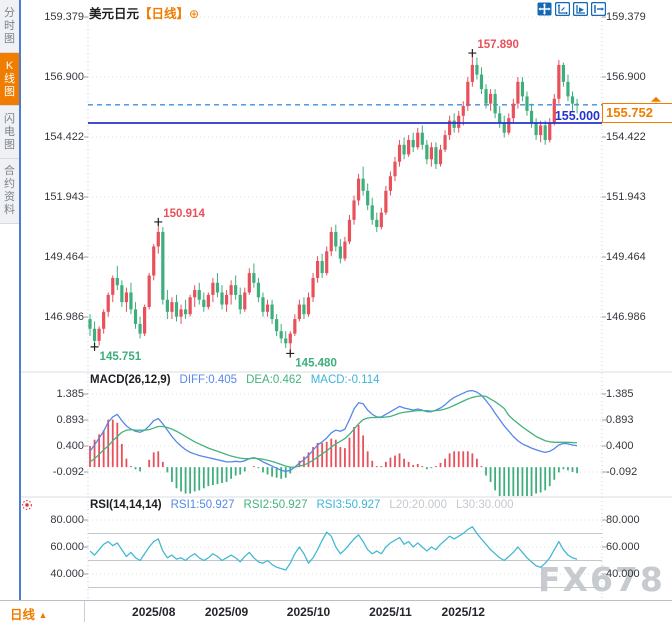 The width and height of the screenshot is (672, 622). I want to click on sidebar-item-char: 时, so click(9, 25).